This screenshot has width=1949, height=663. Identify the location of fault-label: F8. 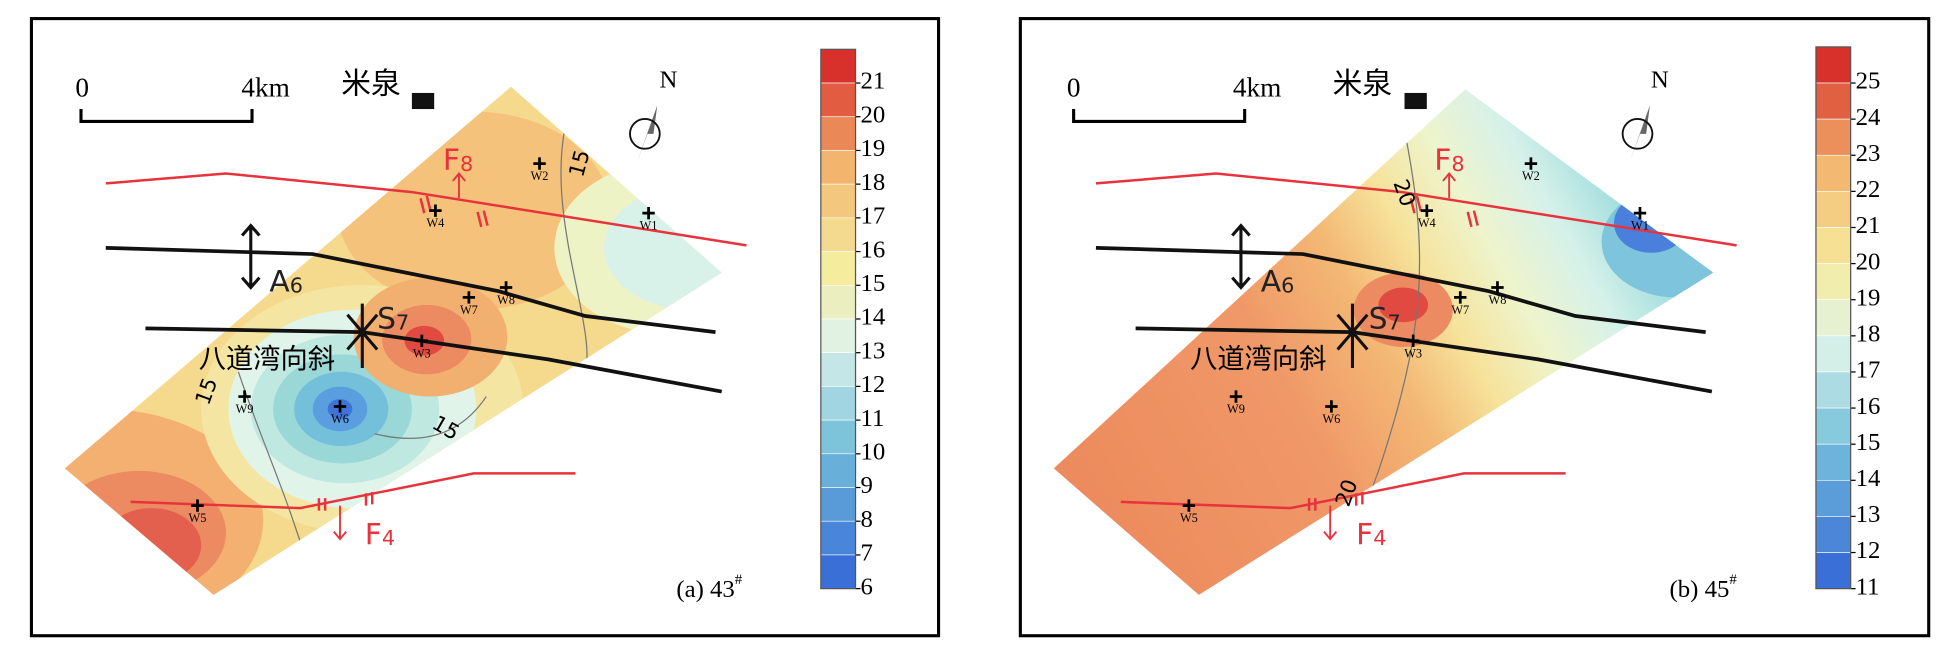
(458, 160).